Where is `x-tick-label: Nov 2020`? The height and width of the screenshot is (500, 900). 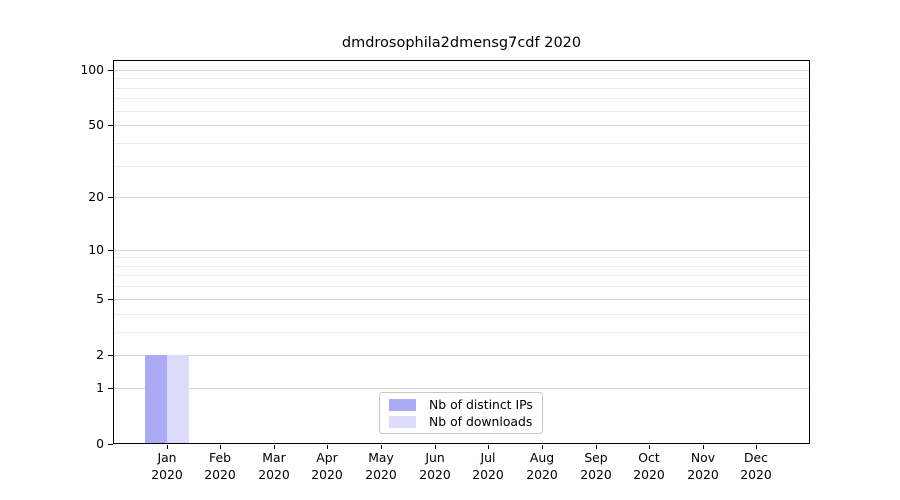
x-tick-label: Nov 2020 is located at coordinates (703, 466).